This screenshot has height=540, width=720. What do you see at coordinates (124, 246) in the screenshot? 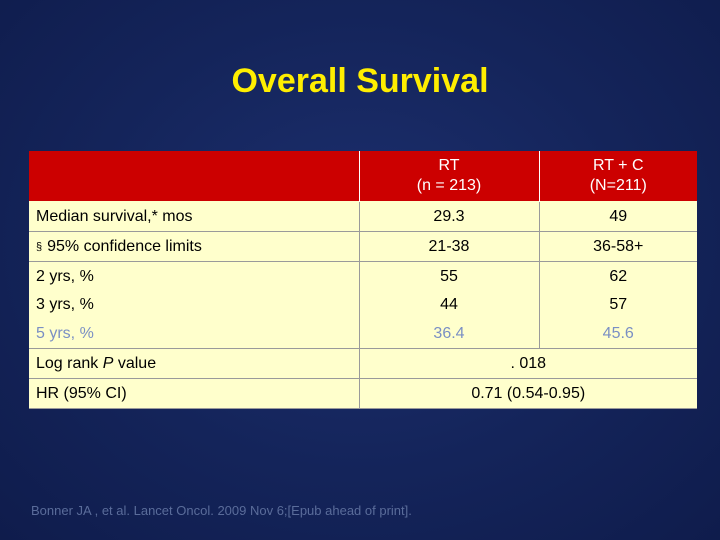
I see `row-label-text: 95% confidence limits` at bounding box center [124, 246].